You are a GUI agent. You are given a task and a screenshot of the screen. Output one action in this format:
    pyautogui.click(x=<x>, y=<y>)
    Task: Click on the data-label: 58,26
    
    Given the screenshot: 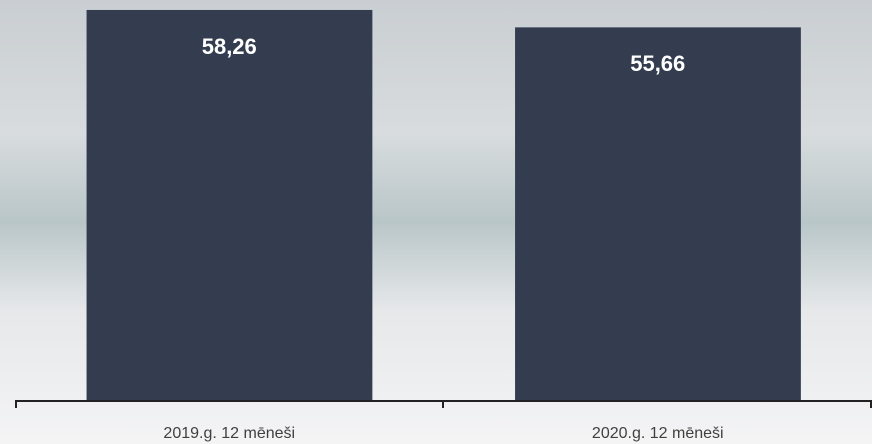 What is the action you would take?
    pyautogui.click(x=229, y=46)
    